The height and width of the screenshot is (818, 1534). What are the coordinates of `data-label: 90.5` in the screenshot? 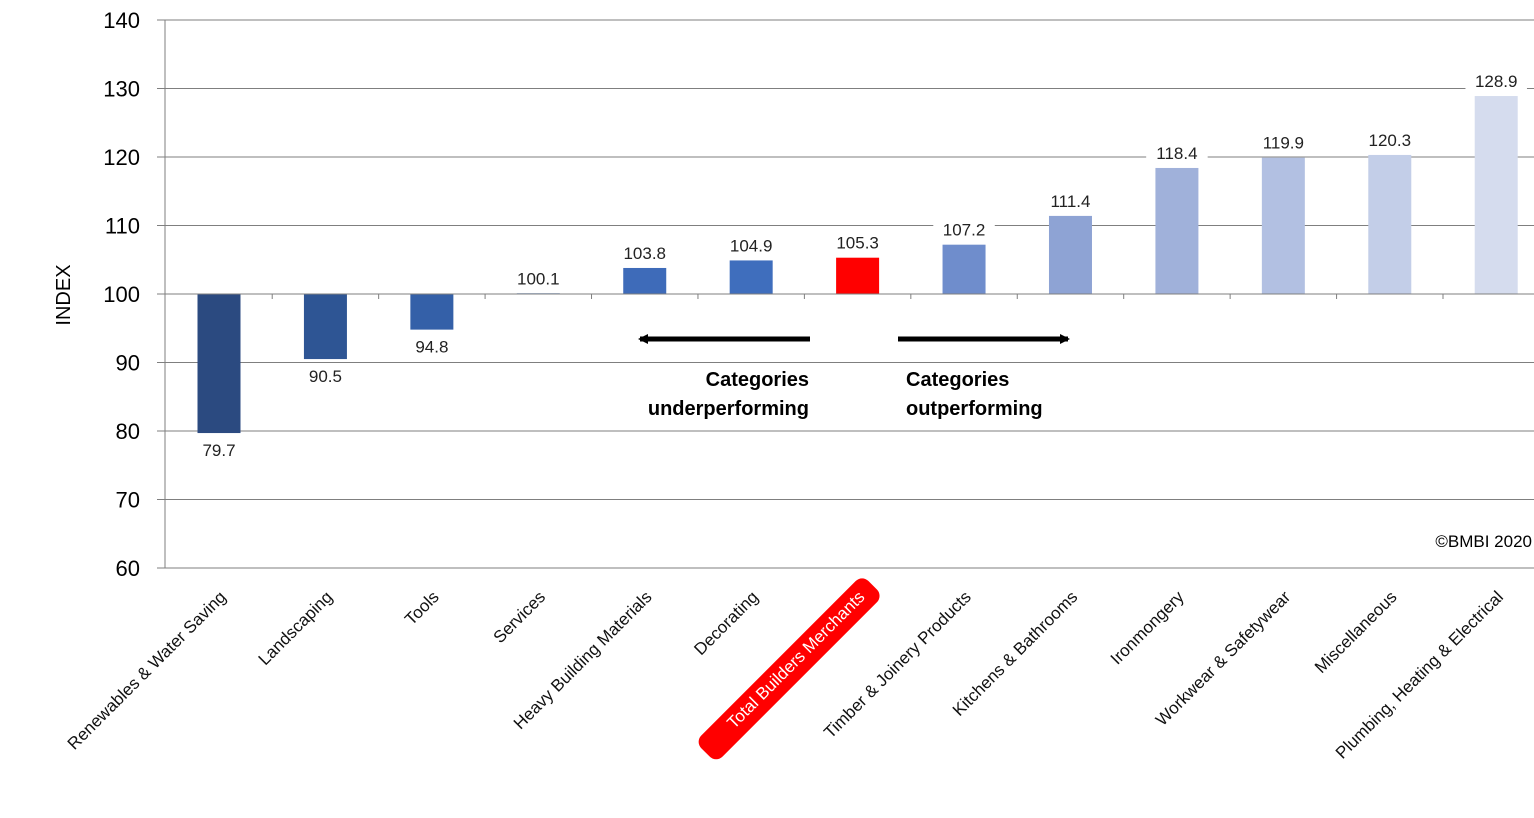 It's located at (325, 376).